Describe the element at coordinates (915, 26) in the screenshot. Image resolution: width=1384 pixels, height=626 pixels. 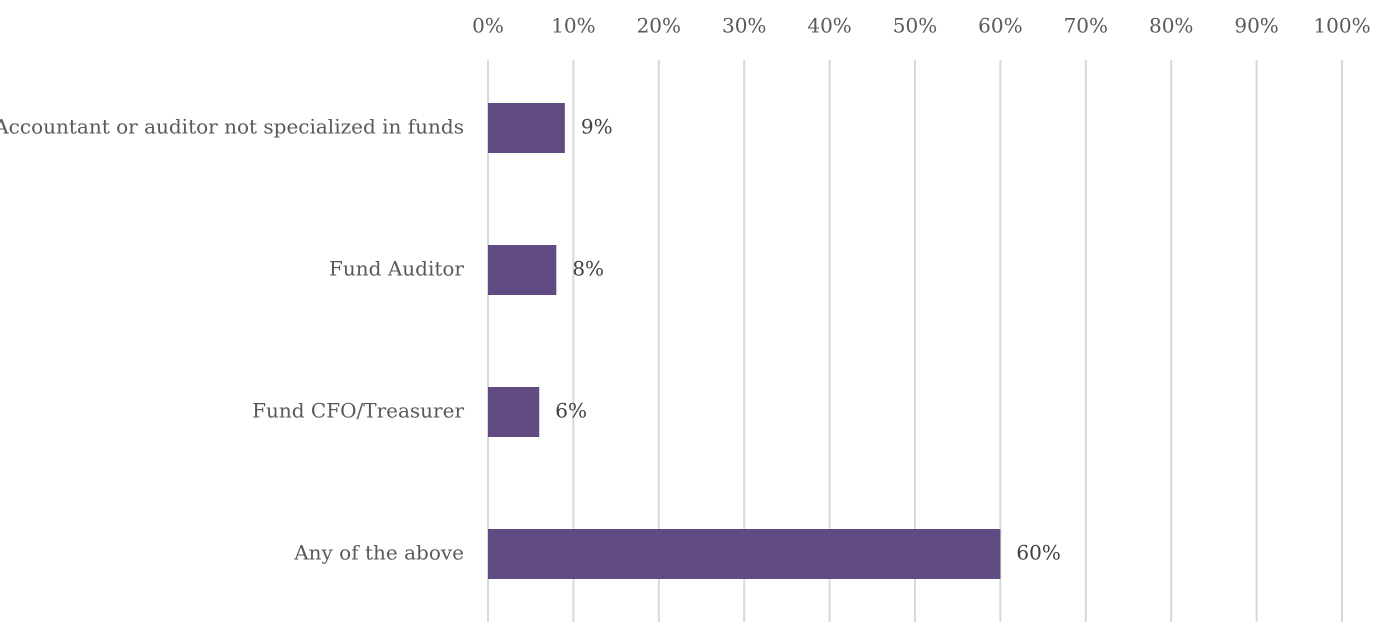
I see `x-tick-label: 50%` at that location.